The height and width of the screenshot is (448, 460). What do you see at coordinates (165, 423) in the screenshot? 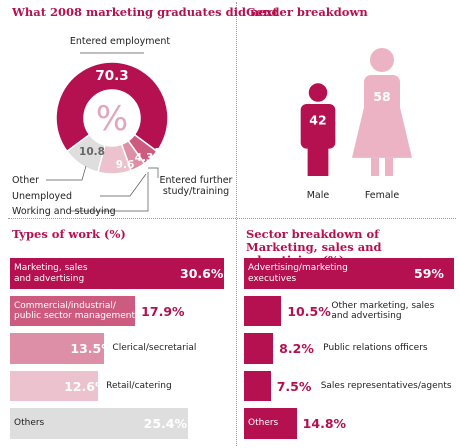
I see `types-value-label: 25.4%` at bounding box center [165, 423].